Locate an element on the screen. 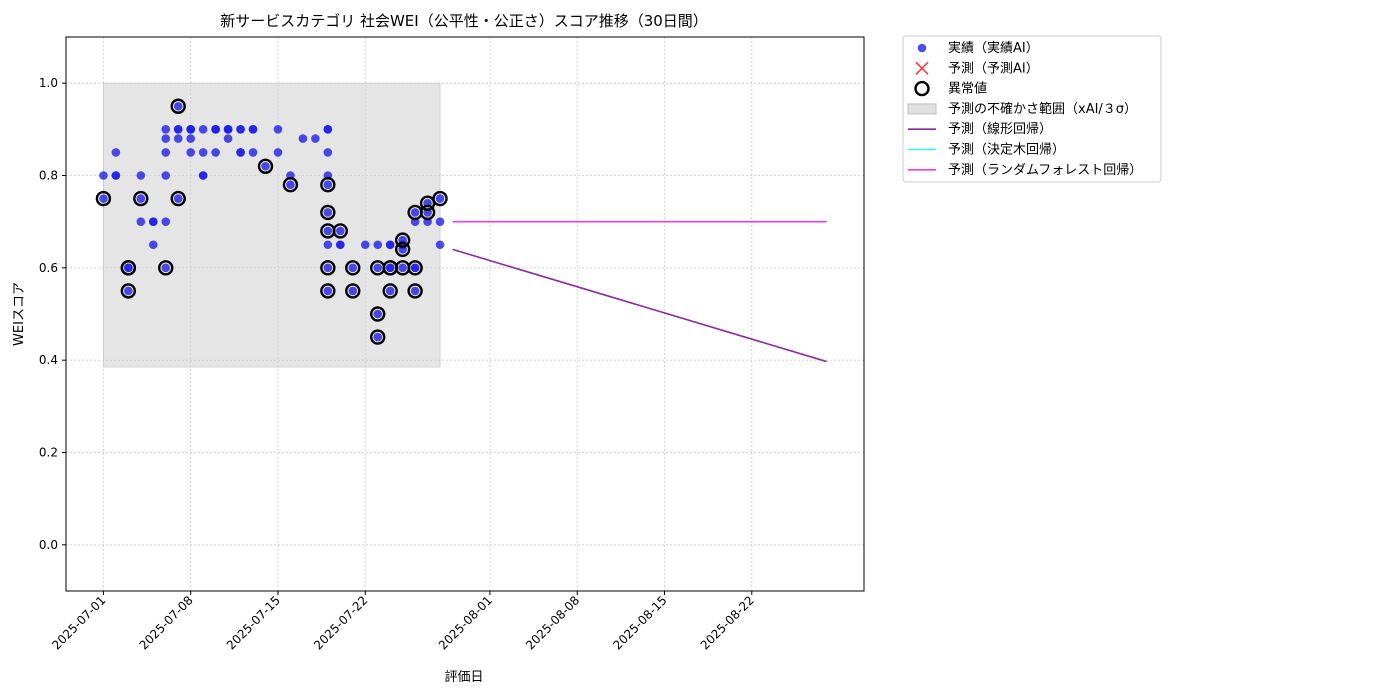  legend-label: 予測（ランダムフォレスト回帰） is located at coordinates (1045, 170).